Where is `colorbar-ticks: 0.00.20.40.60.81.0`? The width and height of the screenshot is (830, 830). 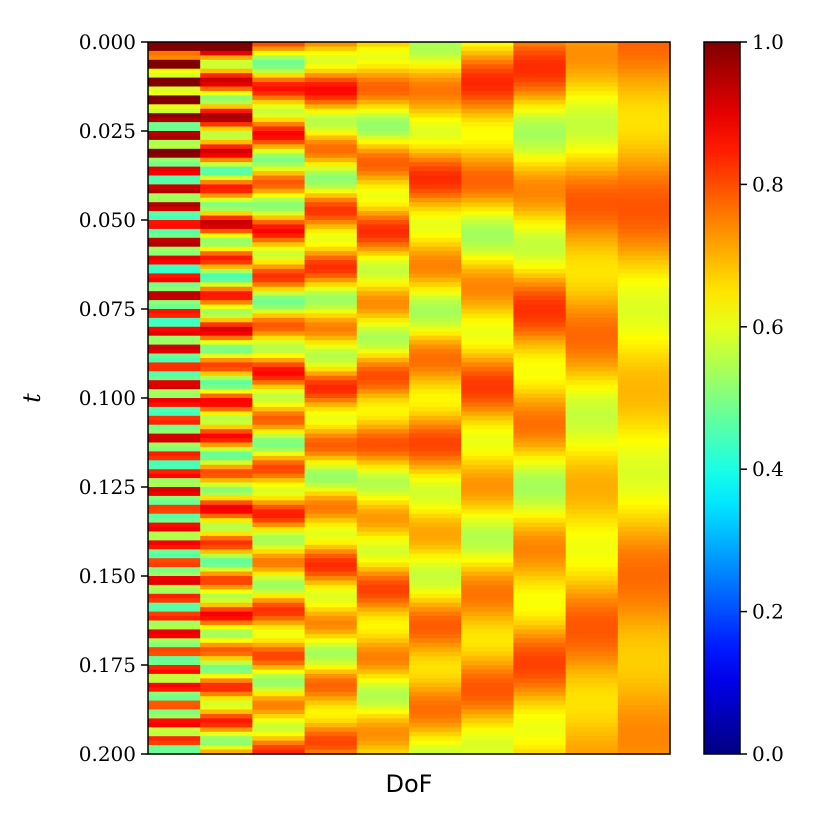
colorbar-ticks: 0.00.20.40.60.81.0 is located at coordinates (762, 398).